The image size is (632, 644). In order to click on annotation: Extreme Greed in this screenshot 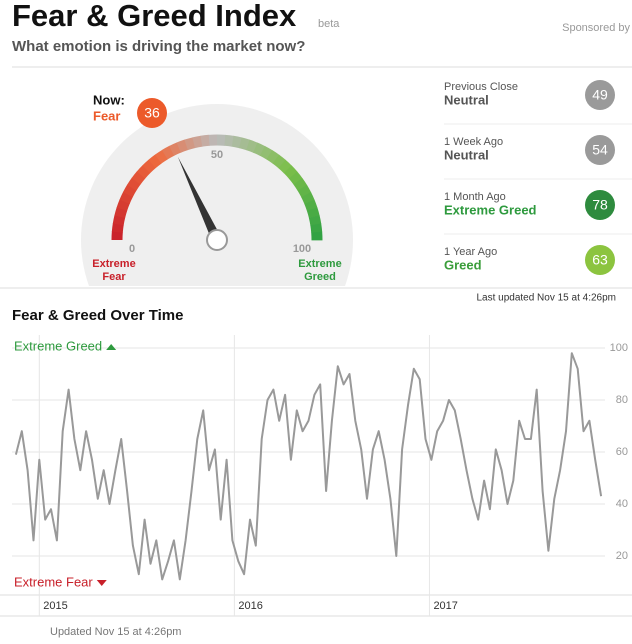, I will do `click(58, 345)`.